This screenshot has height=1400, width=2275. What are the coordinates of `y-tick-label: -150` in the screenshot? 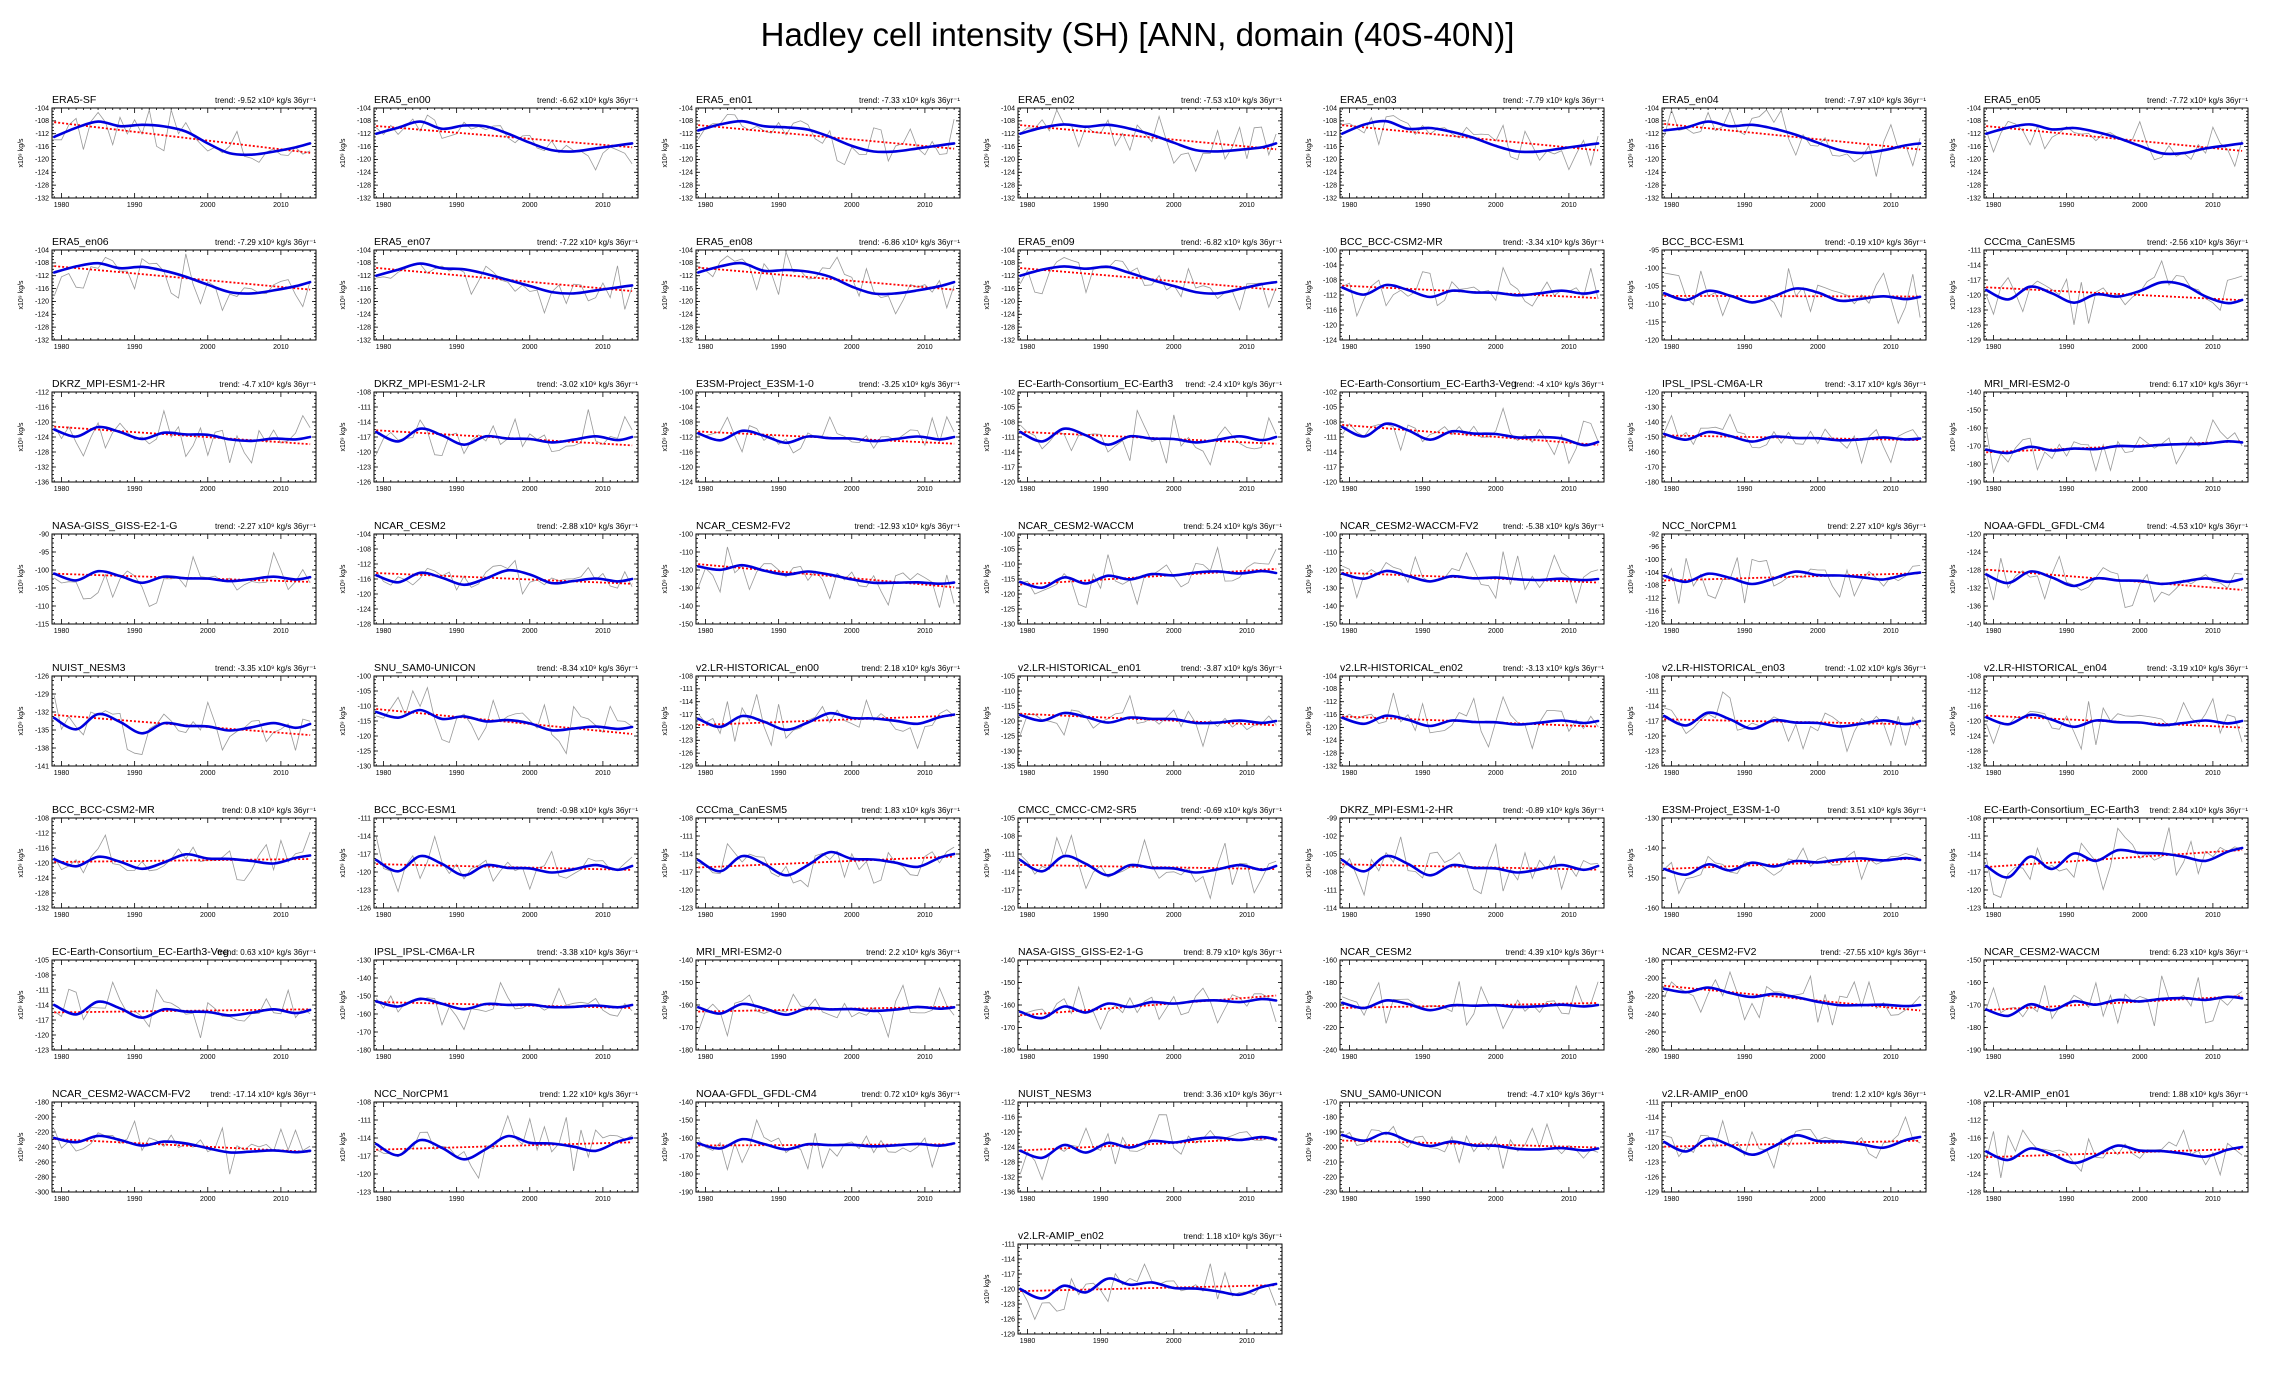 It's located at (686, 1120).